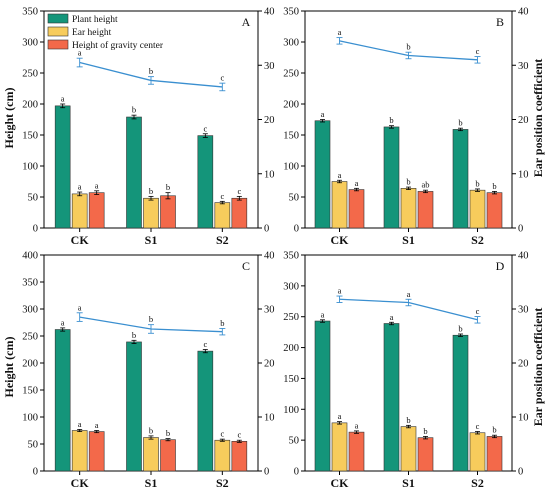 The width and height of the screenshot is (550, 490). What do you see at coordinates (425, 185) in the screenshot?
I see `significance-label: ab` at bounding box center [425, 185].